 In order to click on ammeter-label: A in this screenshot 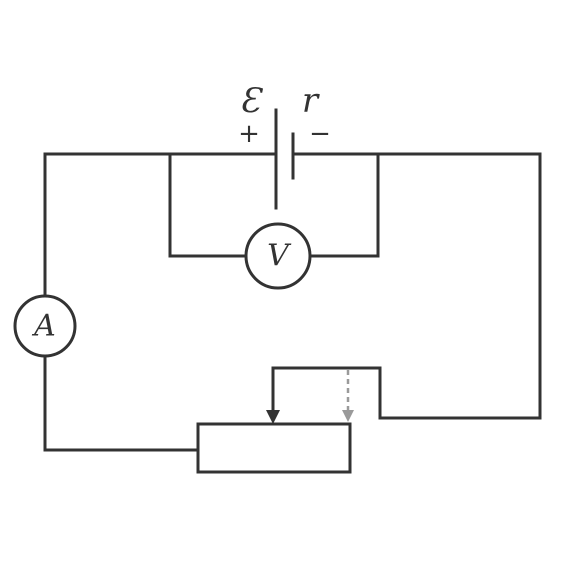, I will do `click(43, 326)`.